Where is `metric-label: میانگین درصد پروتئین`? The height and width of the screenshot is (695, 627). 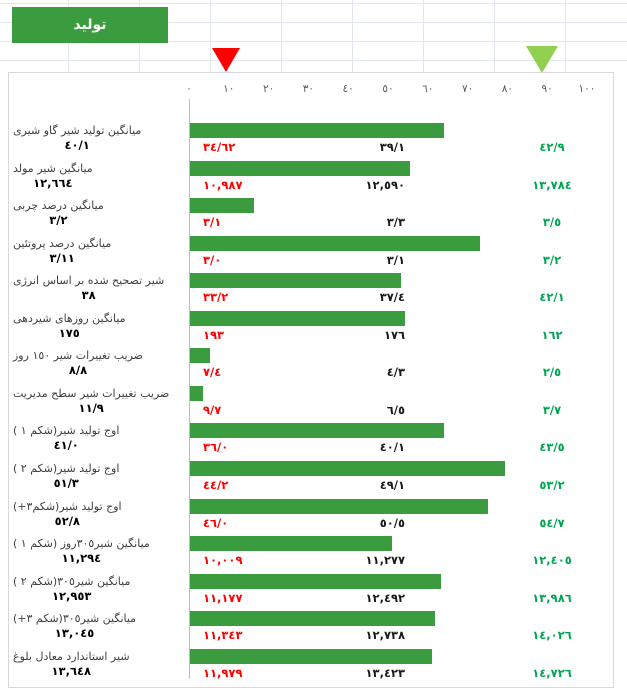
metric-label: میانگین درصد پروتئین is located at coordinates (62, 243).